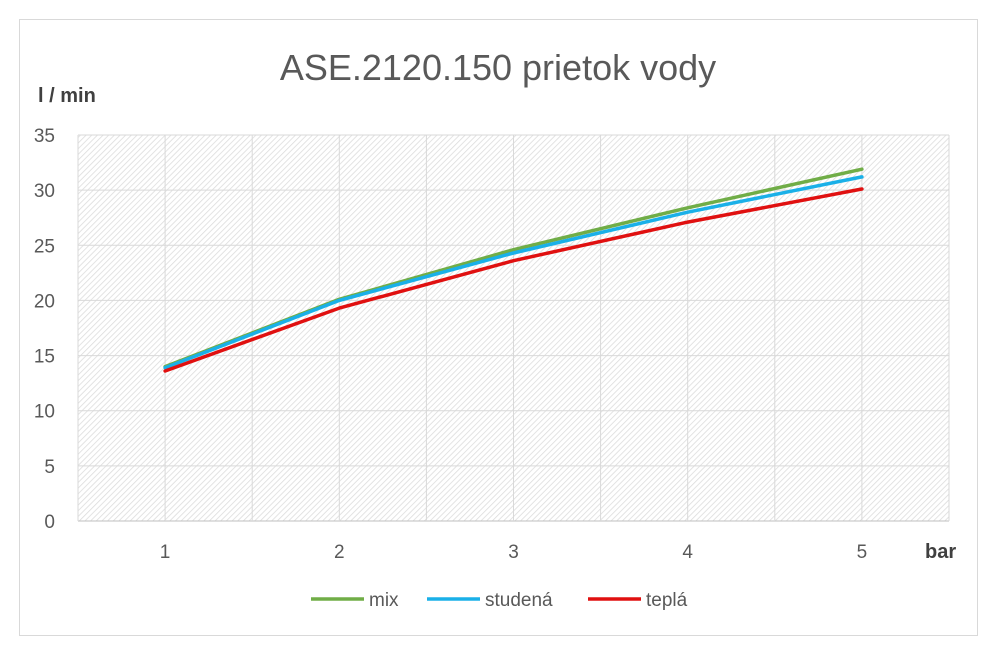  Describe the element at coordinates (44, 191) in the screenshot. I see `y-tick-label: 30` at that location.